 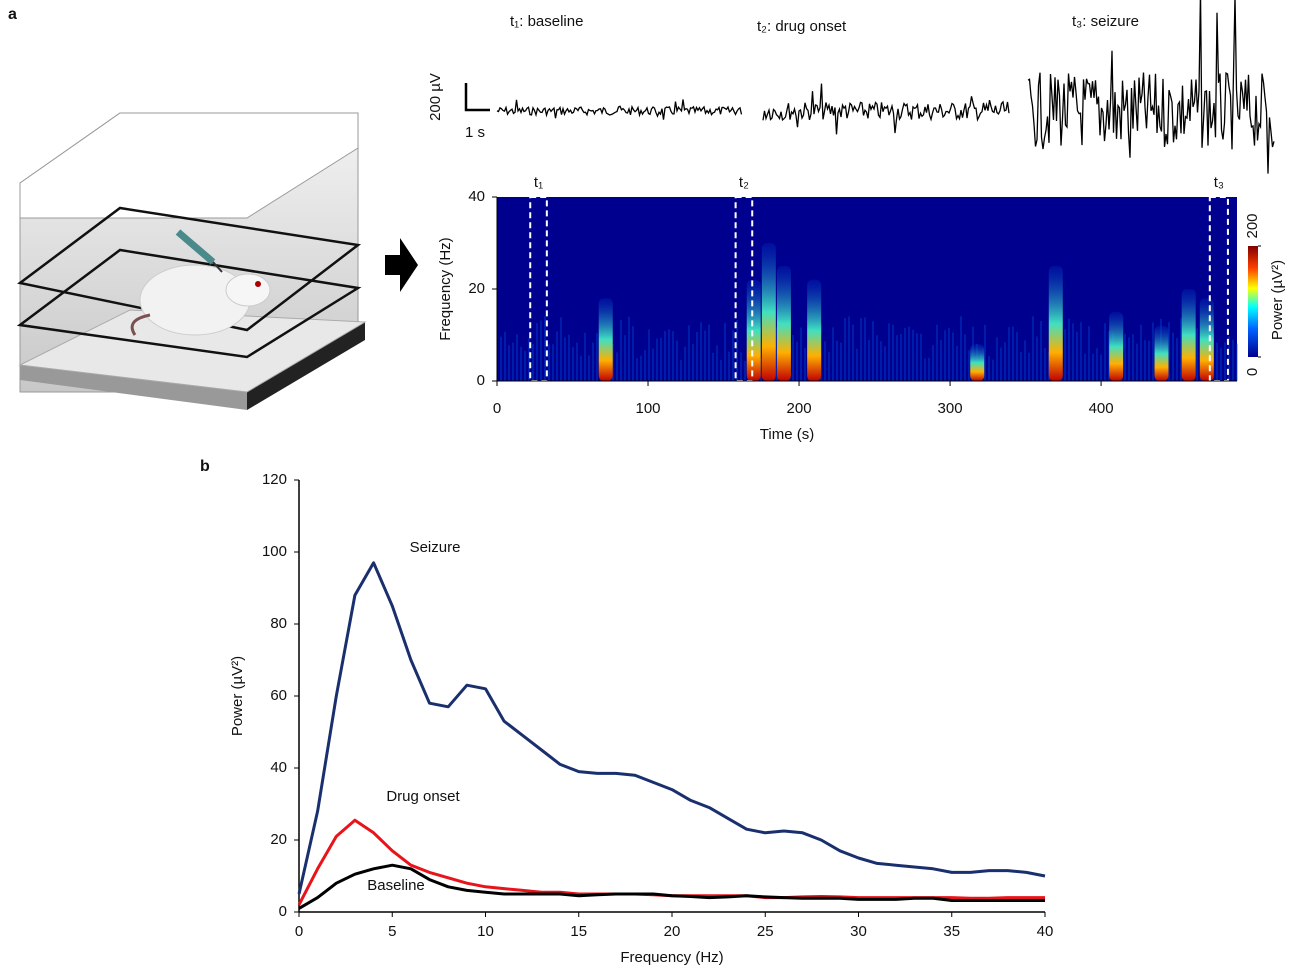 What do you see at coordinates (802, 26) in the screenshot?
I see `epoch-label: t₂: drug onset` at bounding box center [802, 26].